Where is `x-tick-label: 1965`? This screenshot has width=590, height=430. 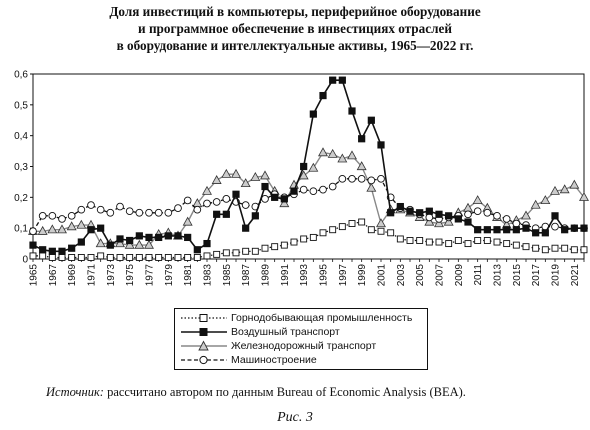 x-tick-label: 1965 is located at coordinates (34, 275).